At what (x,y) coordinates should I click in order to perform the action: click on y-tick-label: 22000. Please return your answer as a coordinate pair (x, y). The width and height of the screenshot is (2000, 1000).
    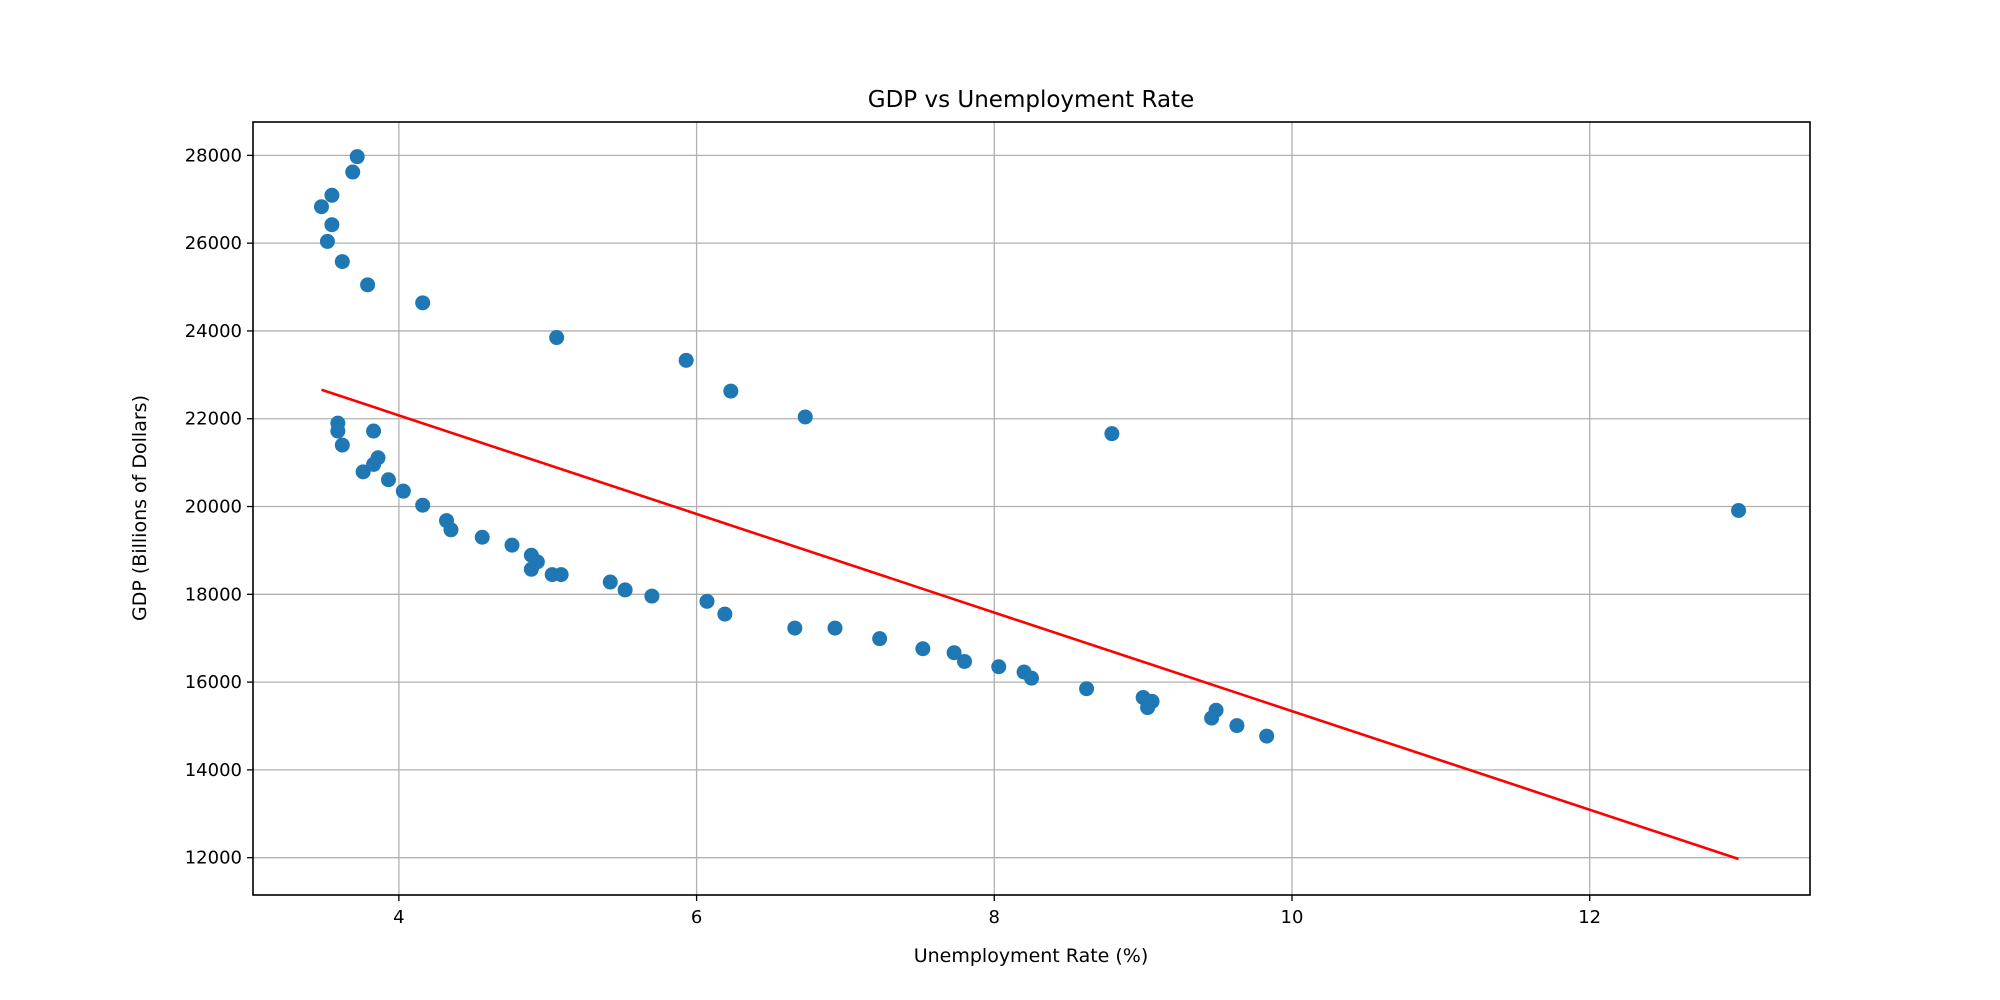
    Looking at the image, I should click on (213, 419).